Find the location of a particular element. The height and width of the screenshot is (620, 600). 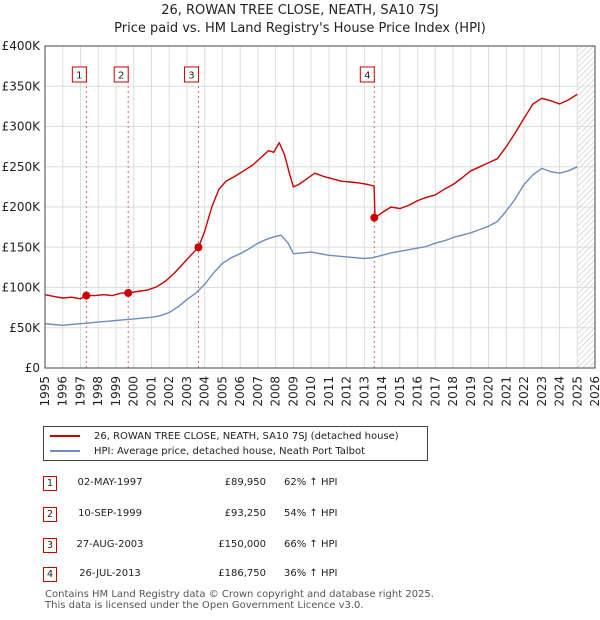

x-tick-label: 2011 is located at coordinates (329, 391).